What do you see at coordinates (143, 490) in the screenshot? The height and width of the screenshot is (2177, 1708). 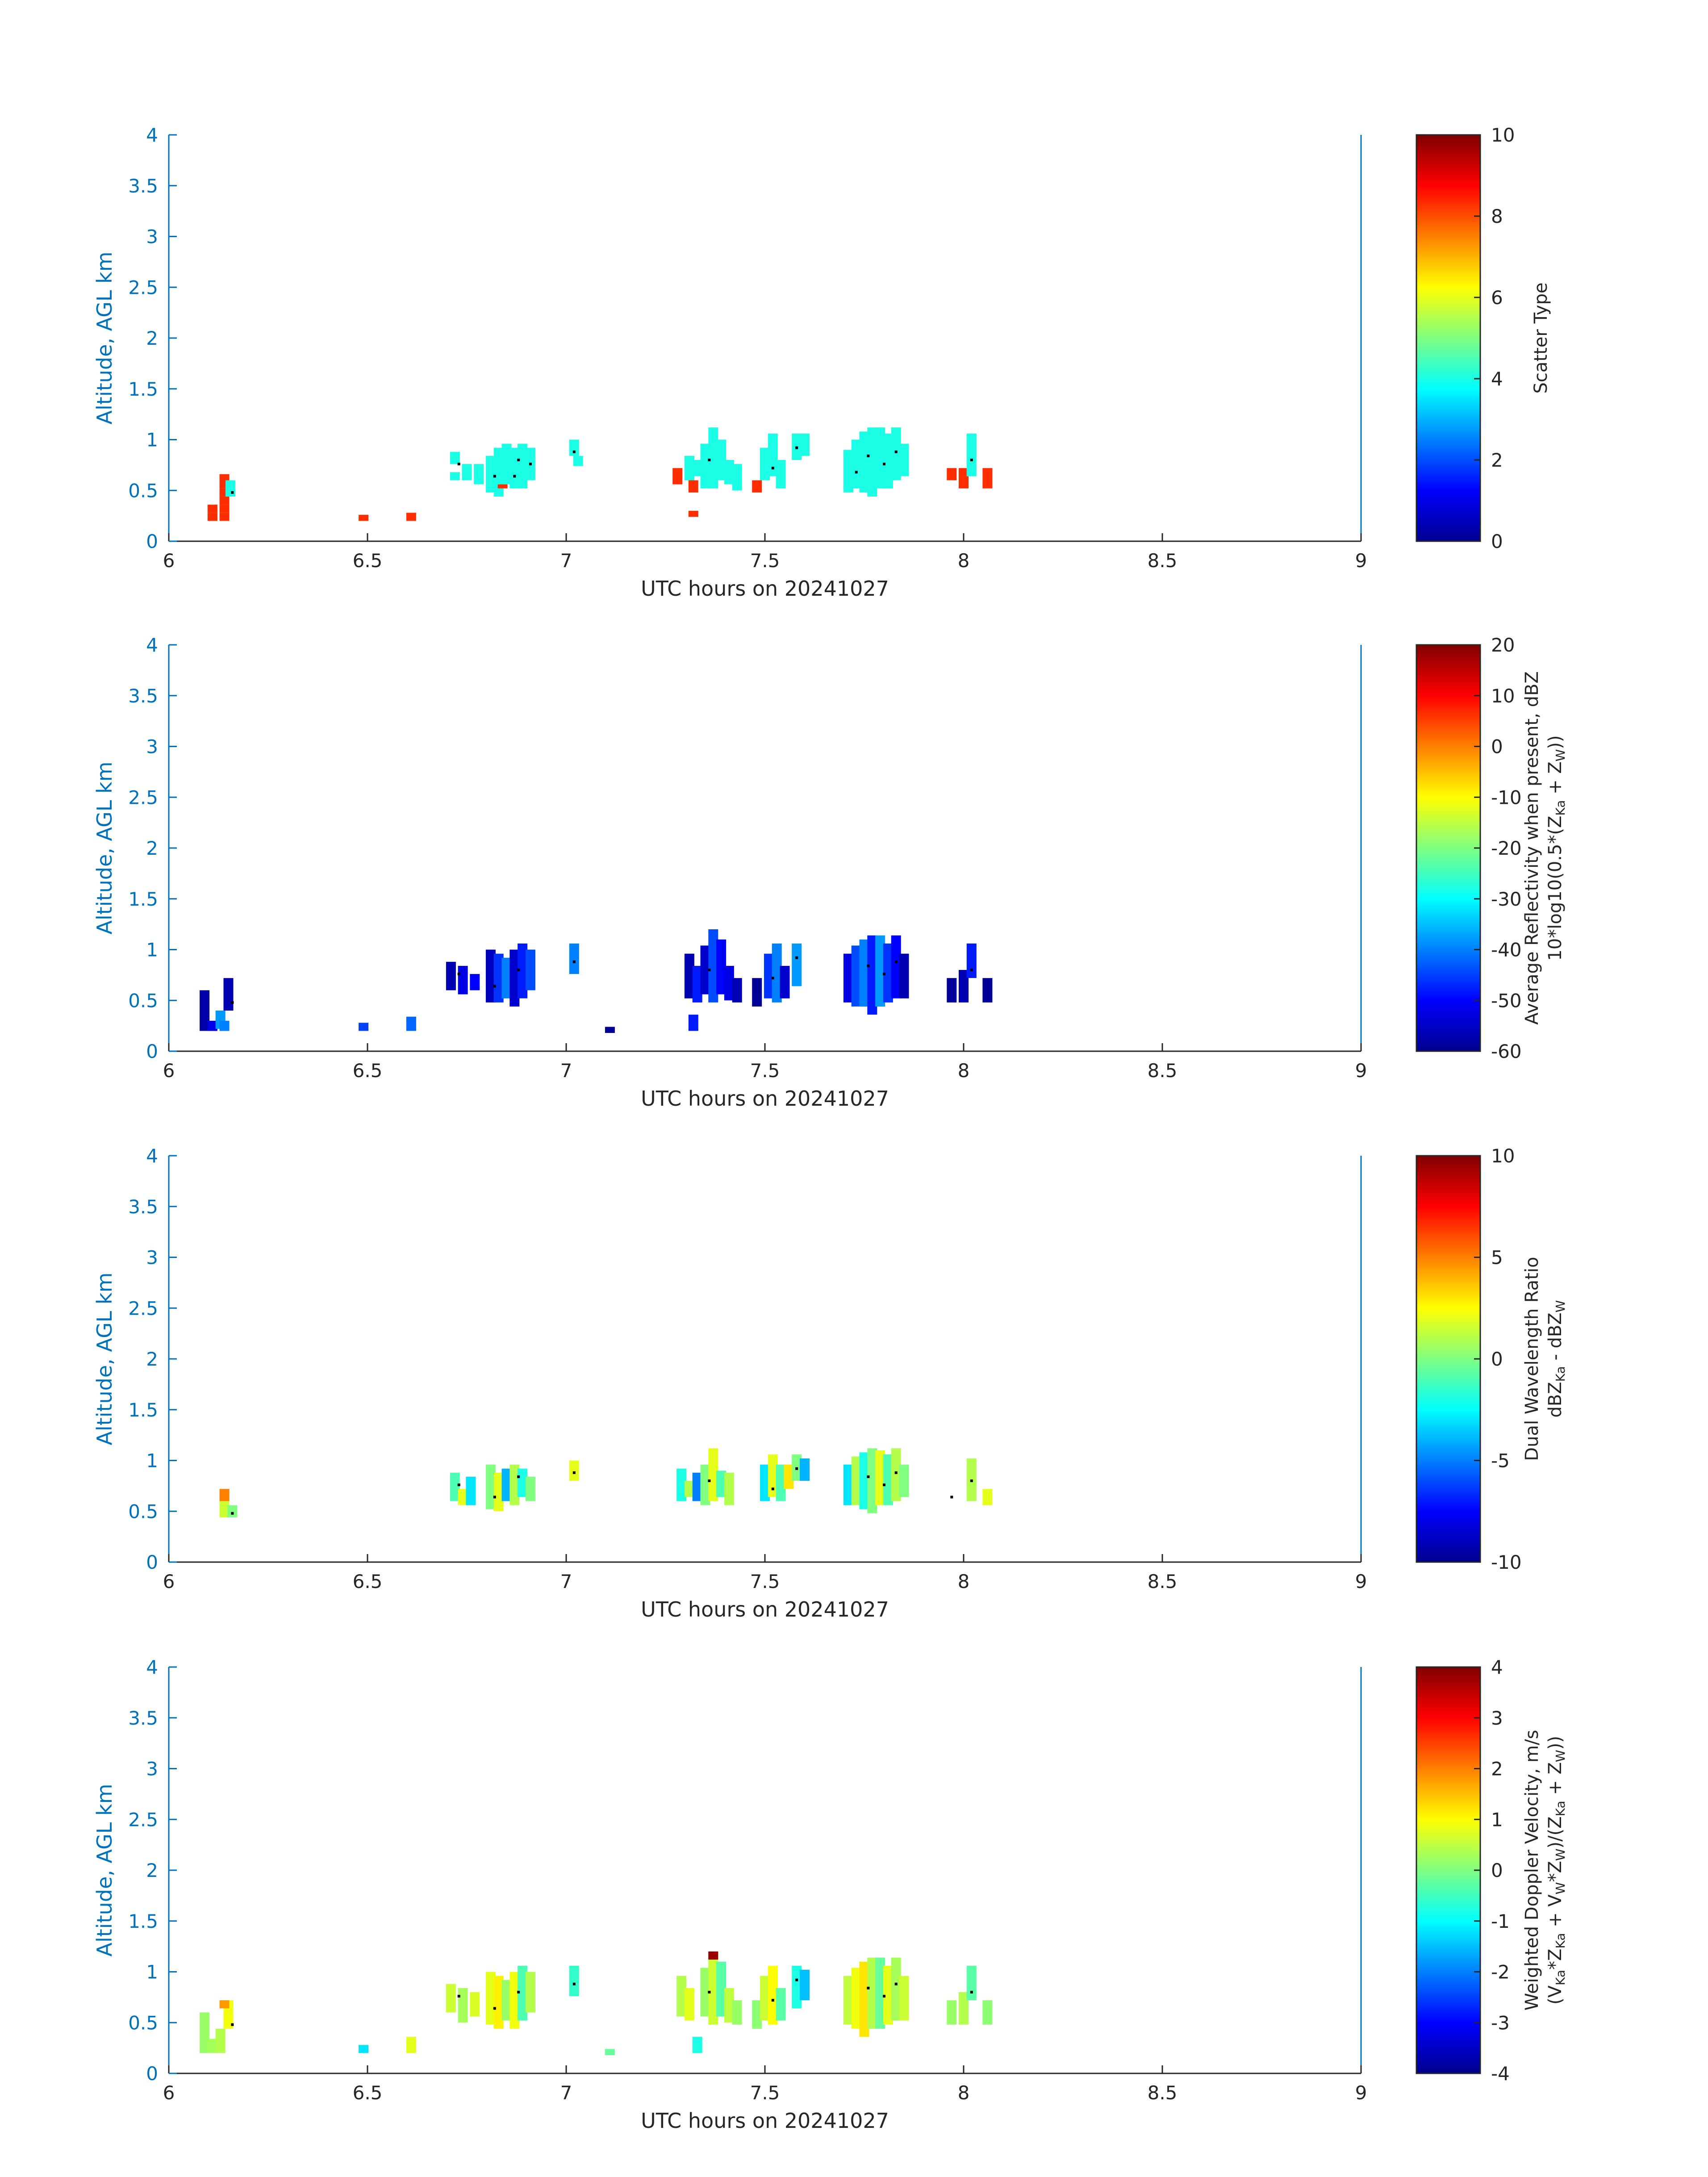 I see `y-tick-label: 0.5` at bounding box center [143, 490].